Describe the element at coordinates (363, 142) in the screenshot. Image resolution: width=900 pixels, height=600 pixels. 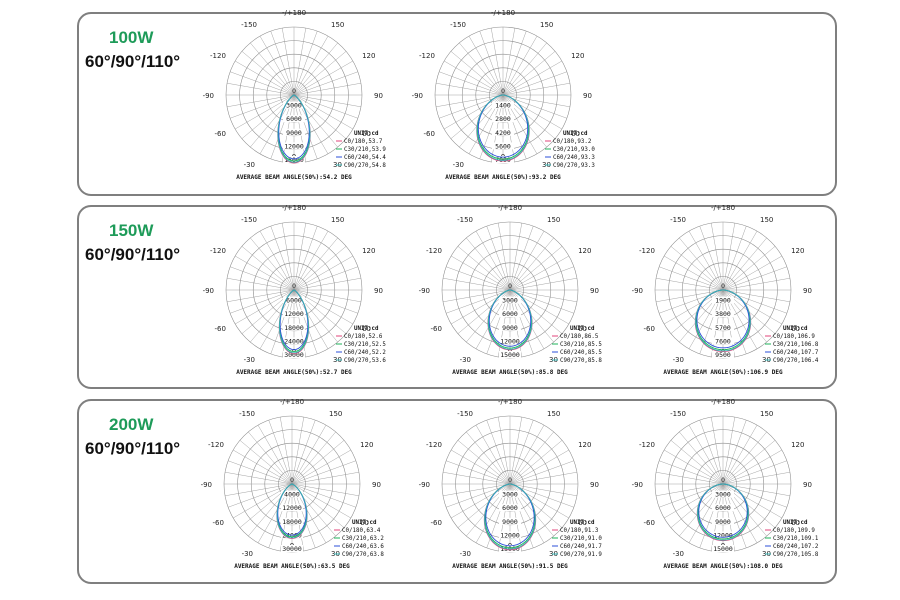
I see `legend-entry: C0/180,53.7` at that location.